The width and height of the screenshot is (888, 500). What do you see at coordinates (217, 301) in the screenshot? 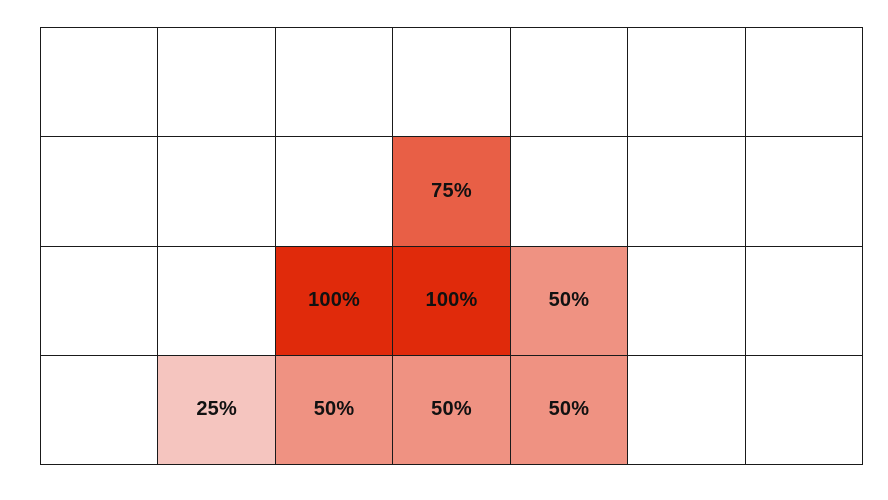
I see `empty-cell-r2-c1` at bounding box center [217, 301].